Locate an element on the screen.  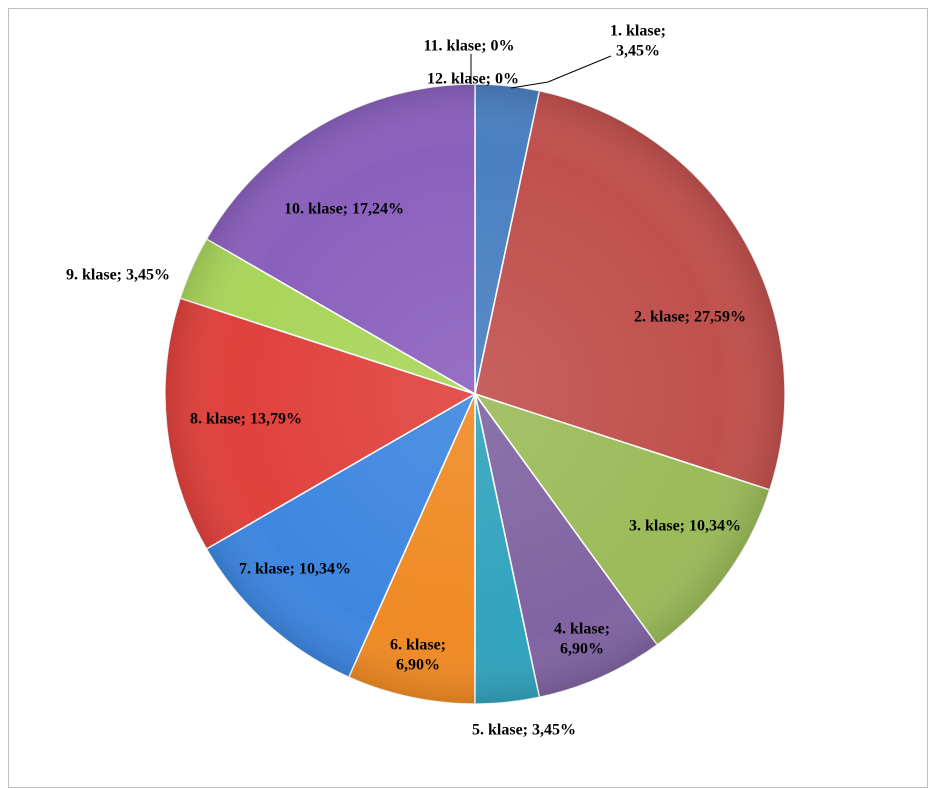
data-label-8: 8. klase; 13,79% is located at coordinates (246, 419).